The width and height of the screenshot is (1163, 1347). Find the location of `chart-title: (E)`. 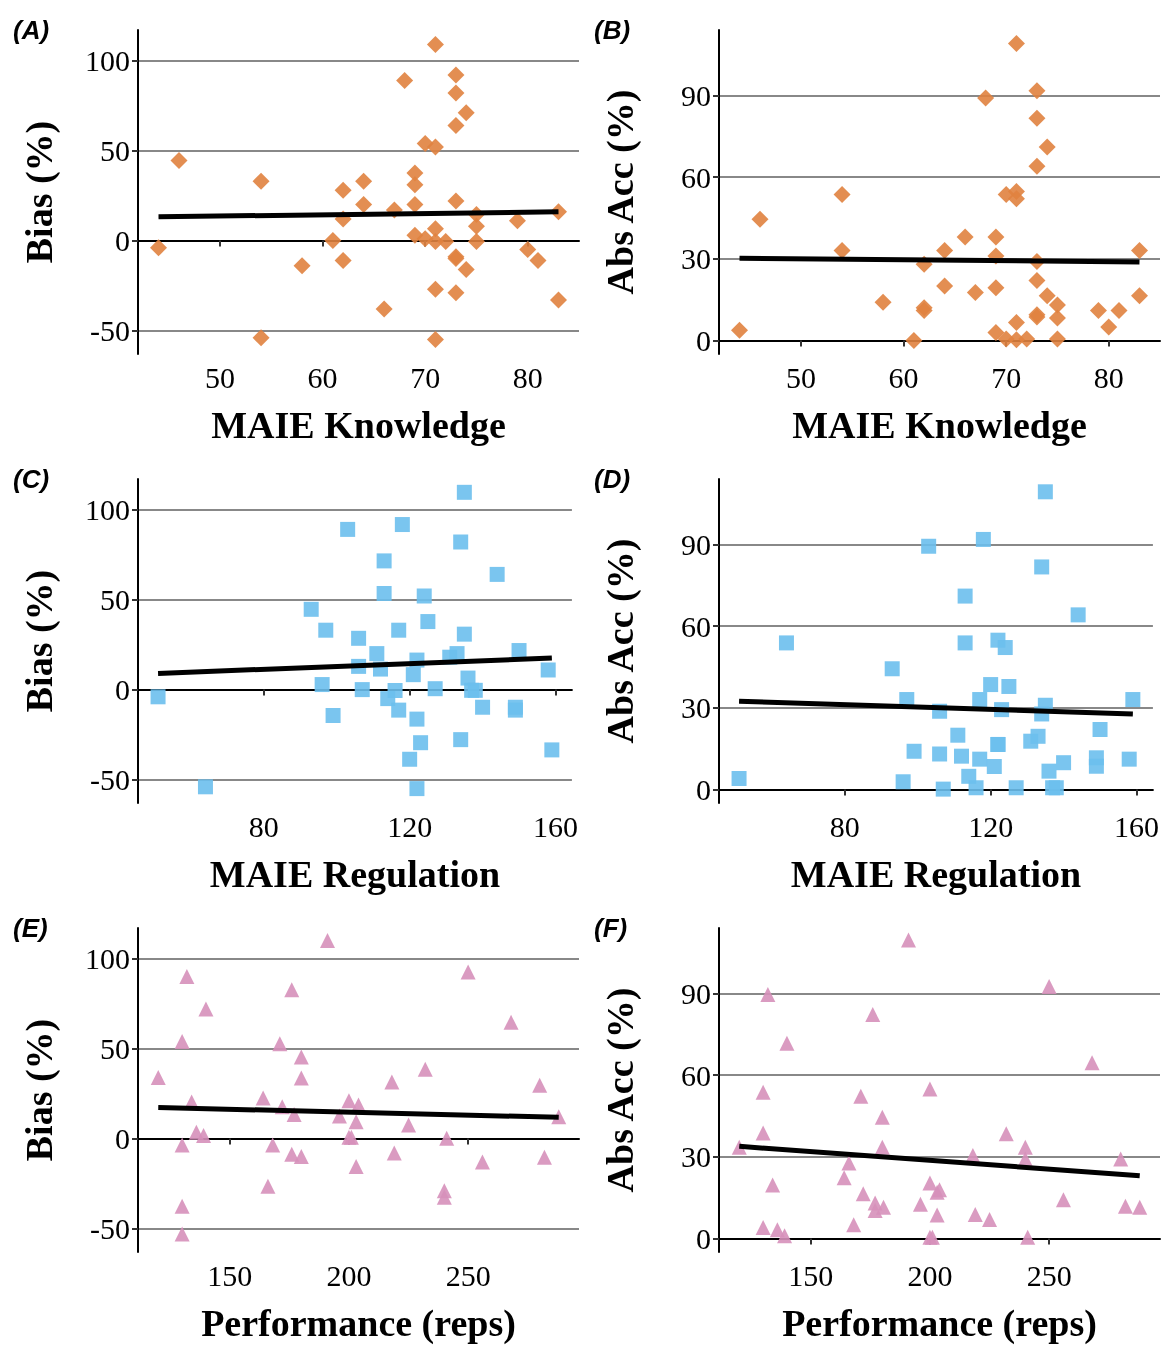

chart-title: (E) is located at coordinates (30, 928).